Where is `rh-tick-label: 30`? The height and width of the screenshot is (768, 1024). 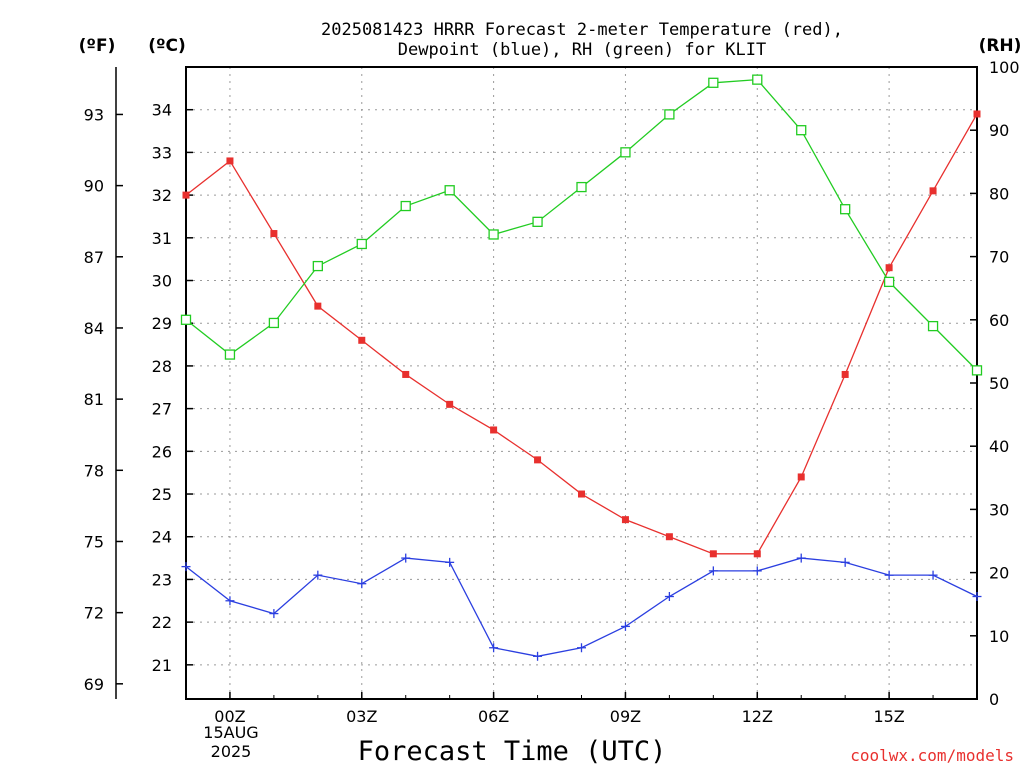 rh-tick-label: 30 is located at coordinates (999, 509).